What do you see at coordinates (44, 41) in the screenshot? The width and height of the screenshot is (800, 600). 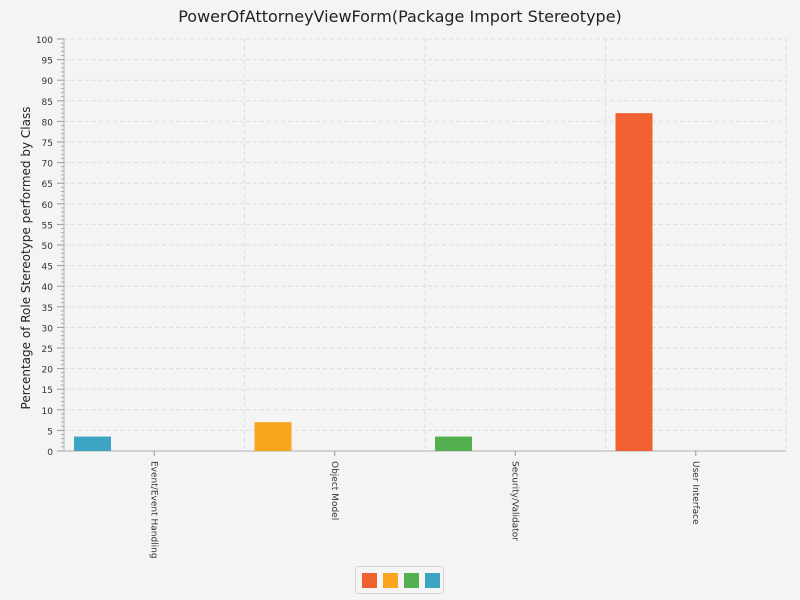 I see `y-tick-label: 100` at bounding box center [44, 41].